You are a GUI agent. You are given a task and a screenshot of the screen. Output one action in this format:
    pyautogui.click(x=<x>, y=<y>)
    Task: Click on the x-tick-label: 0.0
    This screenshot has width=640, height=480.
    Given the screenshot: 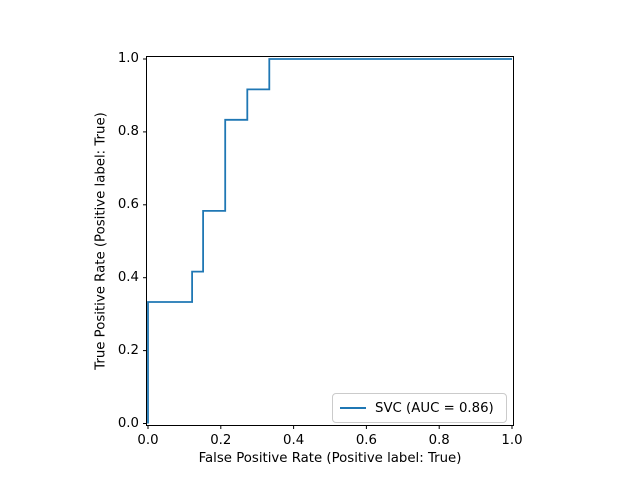 What is the action you would take?
    pyautogui.click(x=148, y=440)
    